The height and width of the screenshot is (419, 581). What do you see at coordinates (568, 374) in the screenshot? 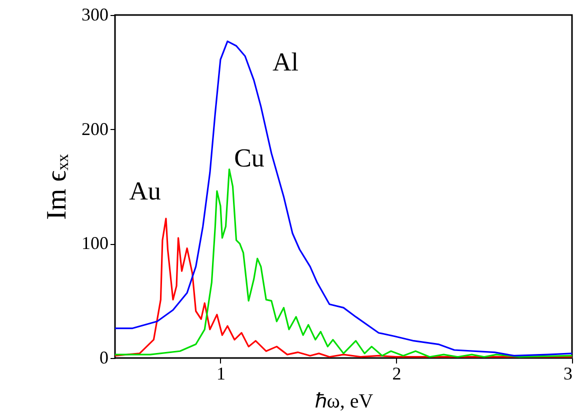
I see `x-tick-label: 3` at bounding box center [568, 374].